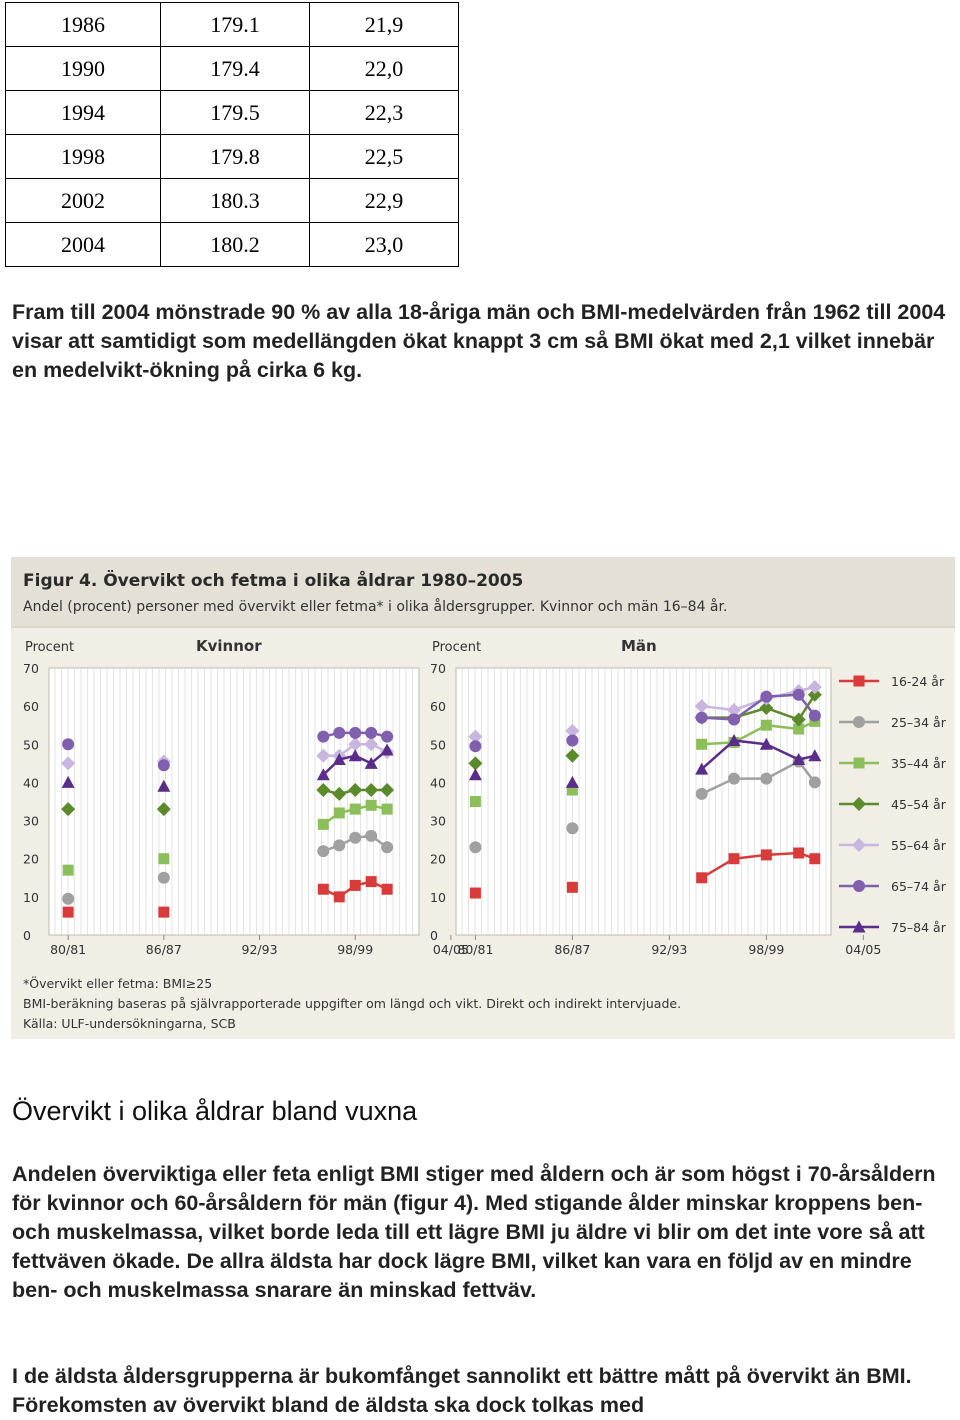  What do you see at coordinates (919, 886) in the screenshot?
I see `legend-label: 65–74 år` at bounding box center [919, 886].